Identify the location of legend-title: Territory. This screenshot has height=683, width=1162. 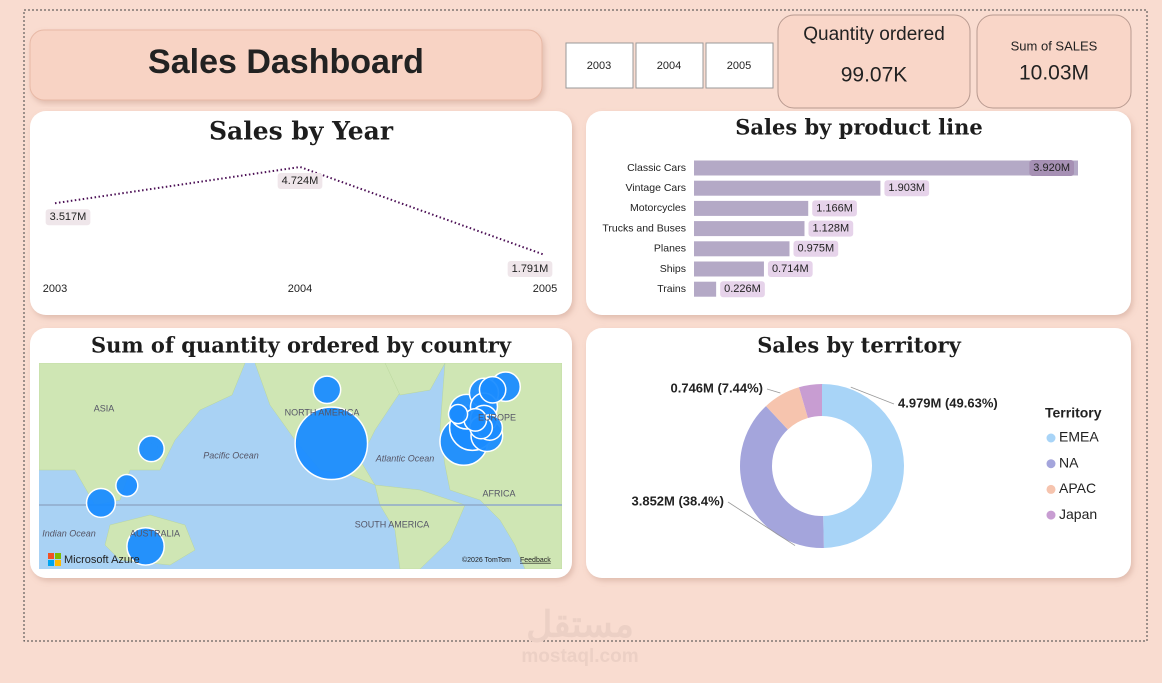
(1073, 413).